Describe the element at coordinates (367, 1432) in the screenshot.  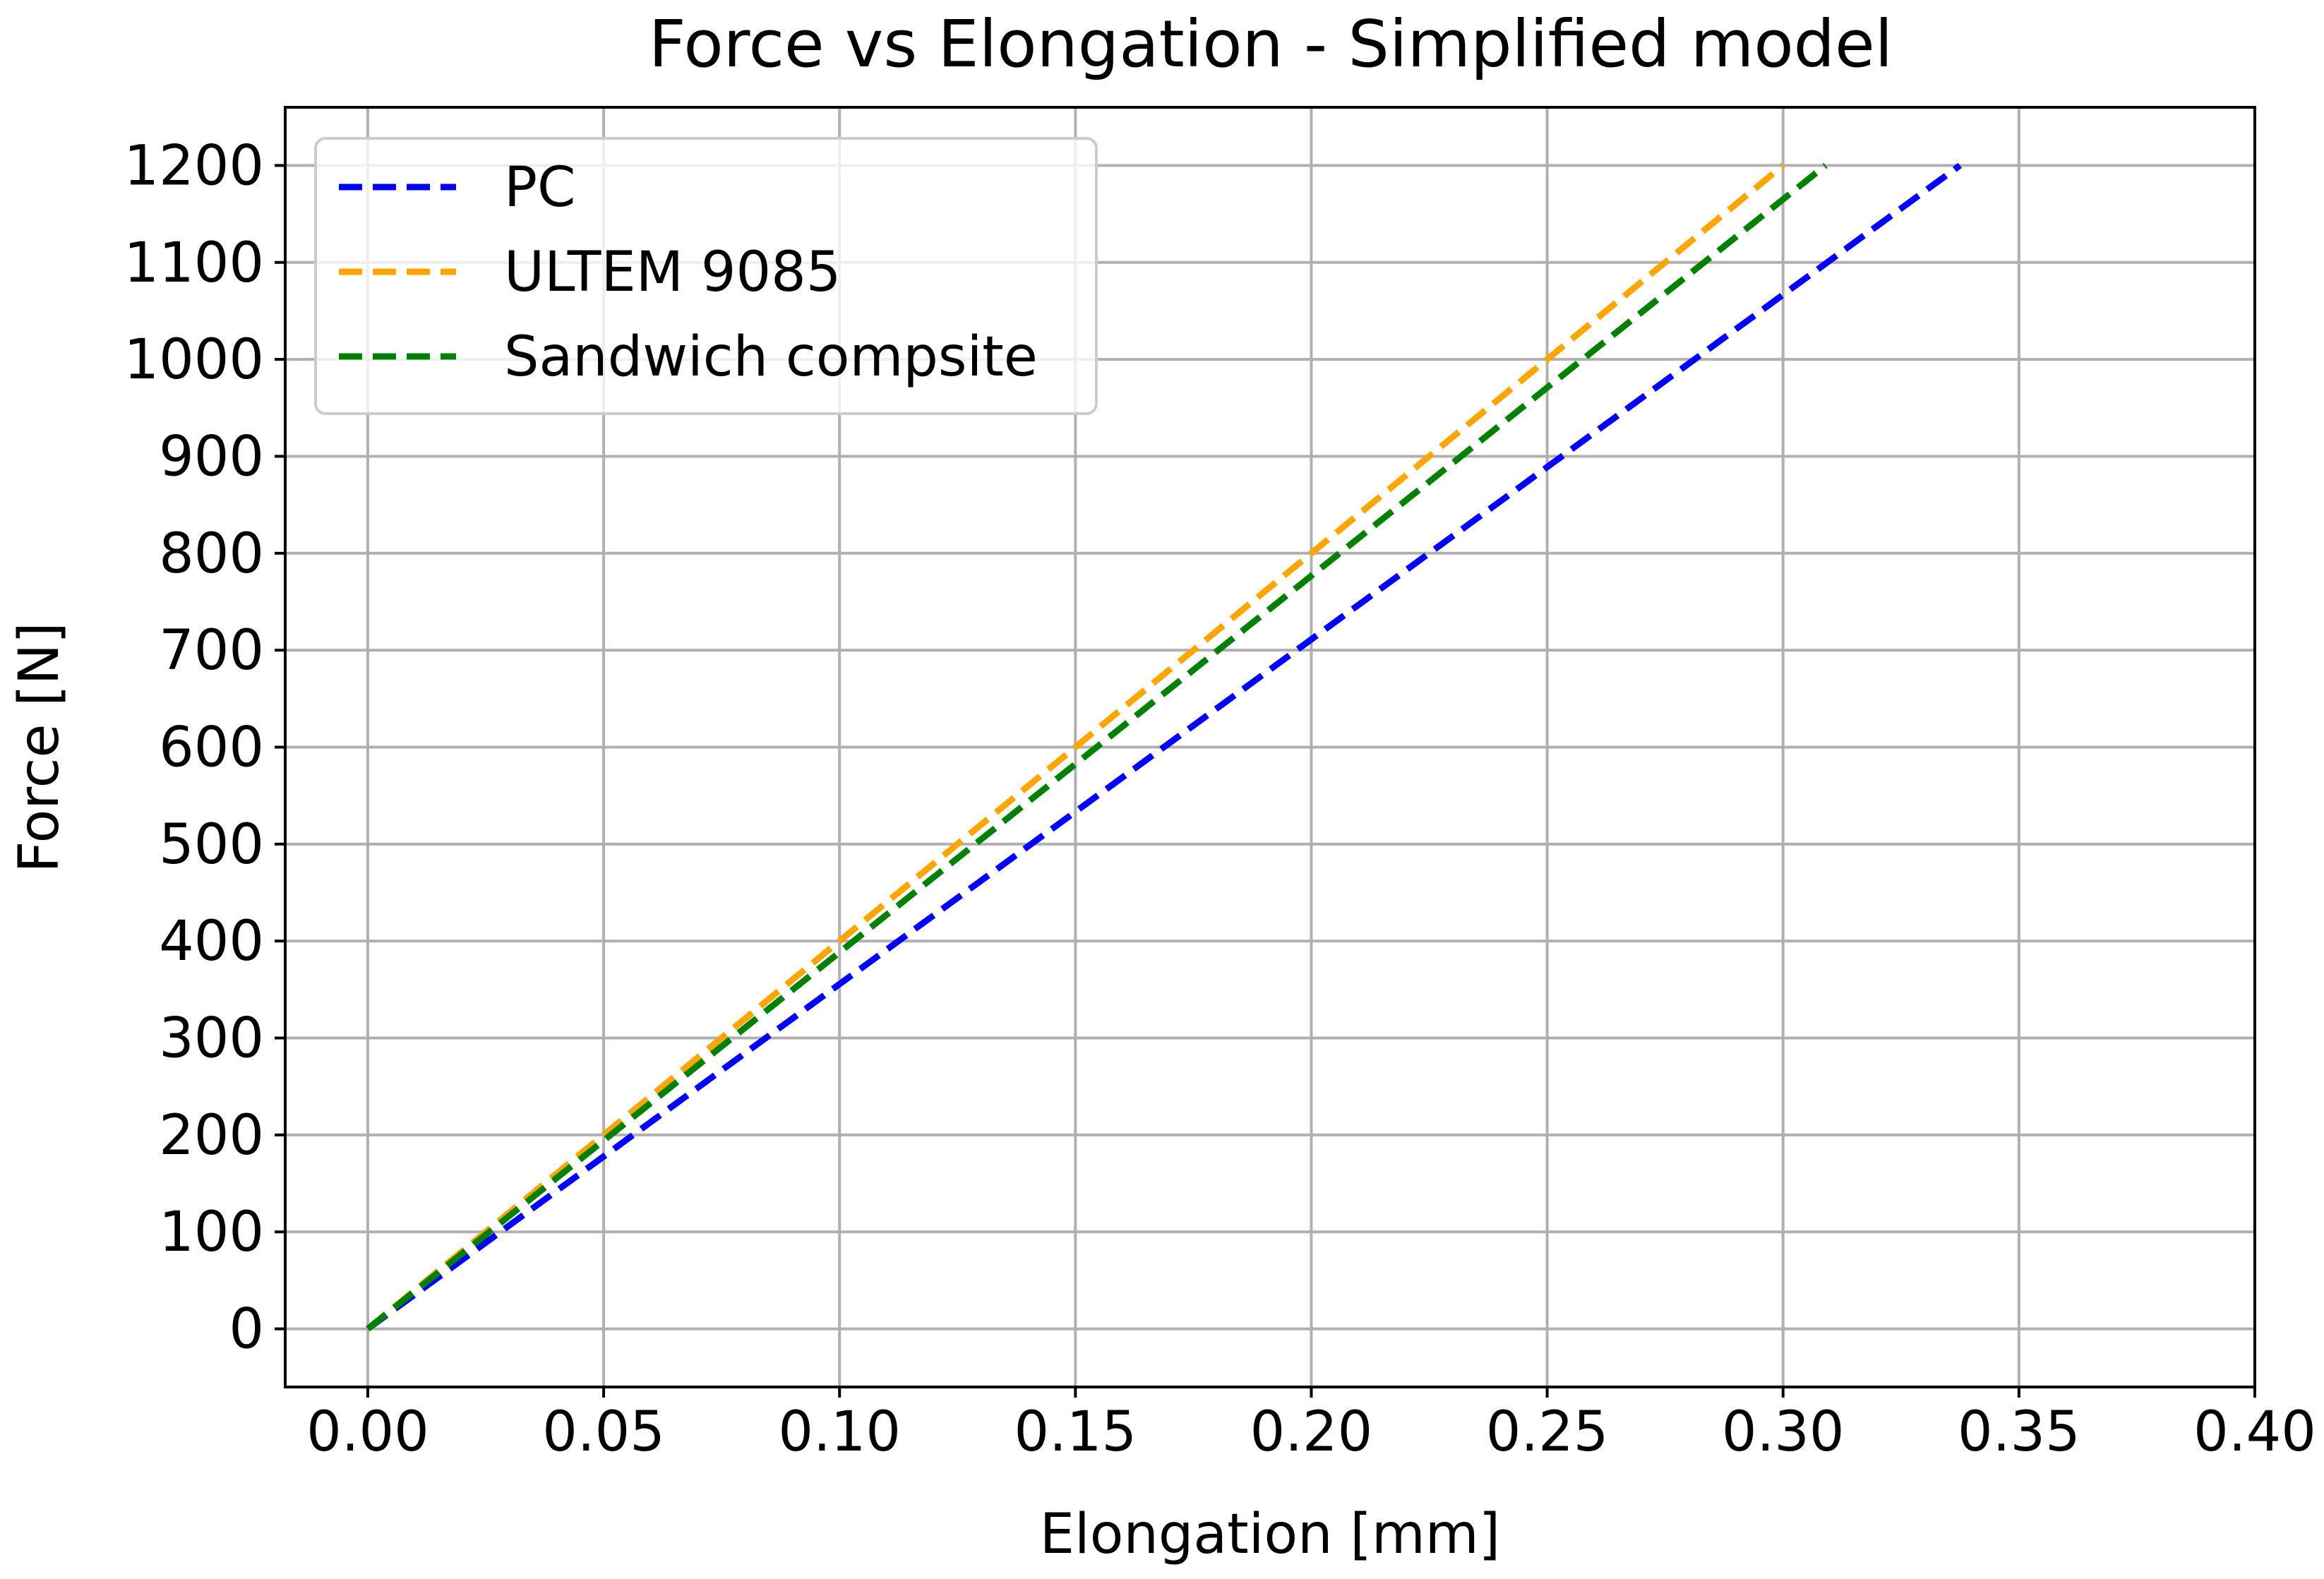
I see `x-tick-label: 0.00` at that location.